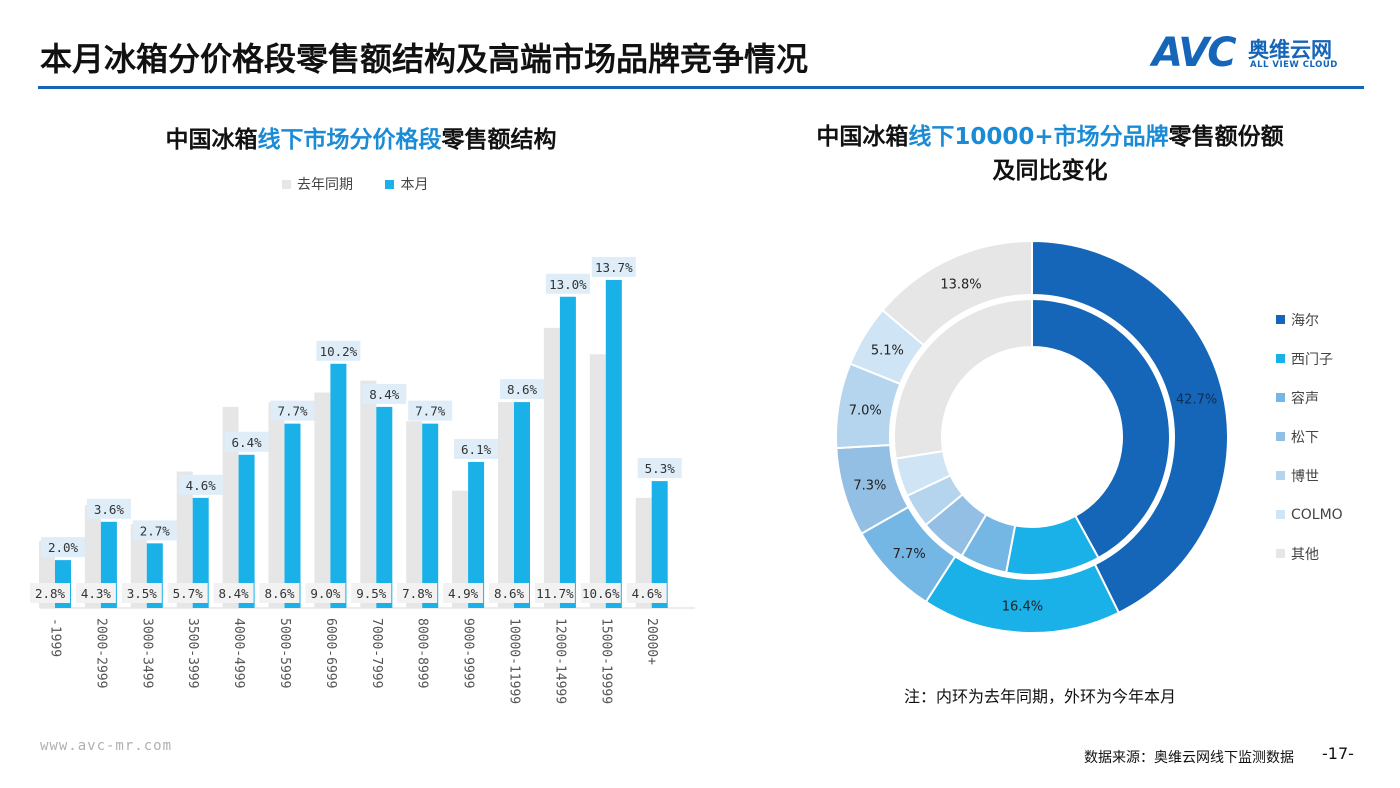 This screenshot has height=788, width=1400. I want to click on label-this-month: 2.0%, so click(63, 547).